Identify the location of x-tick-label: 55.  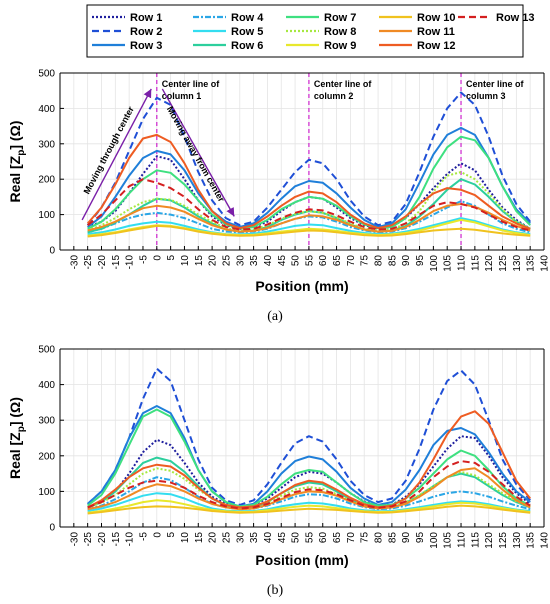
(309, 261).